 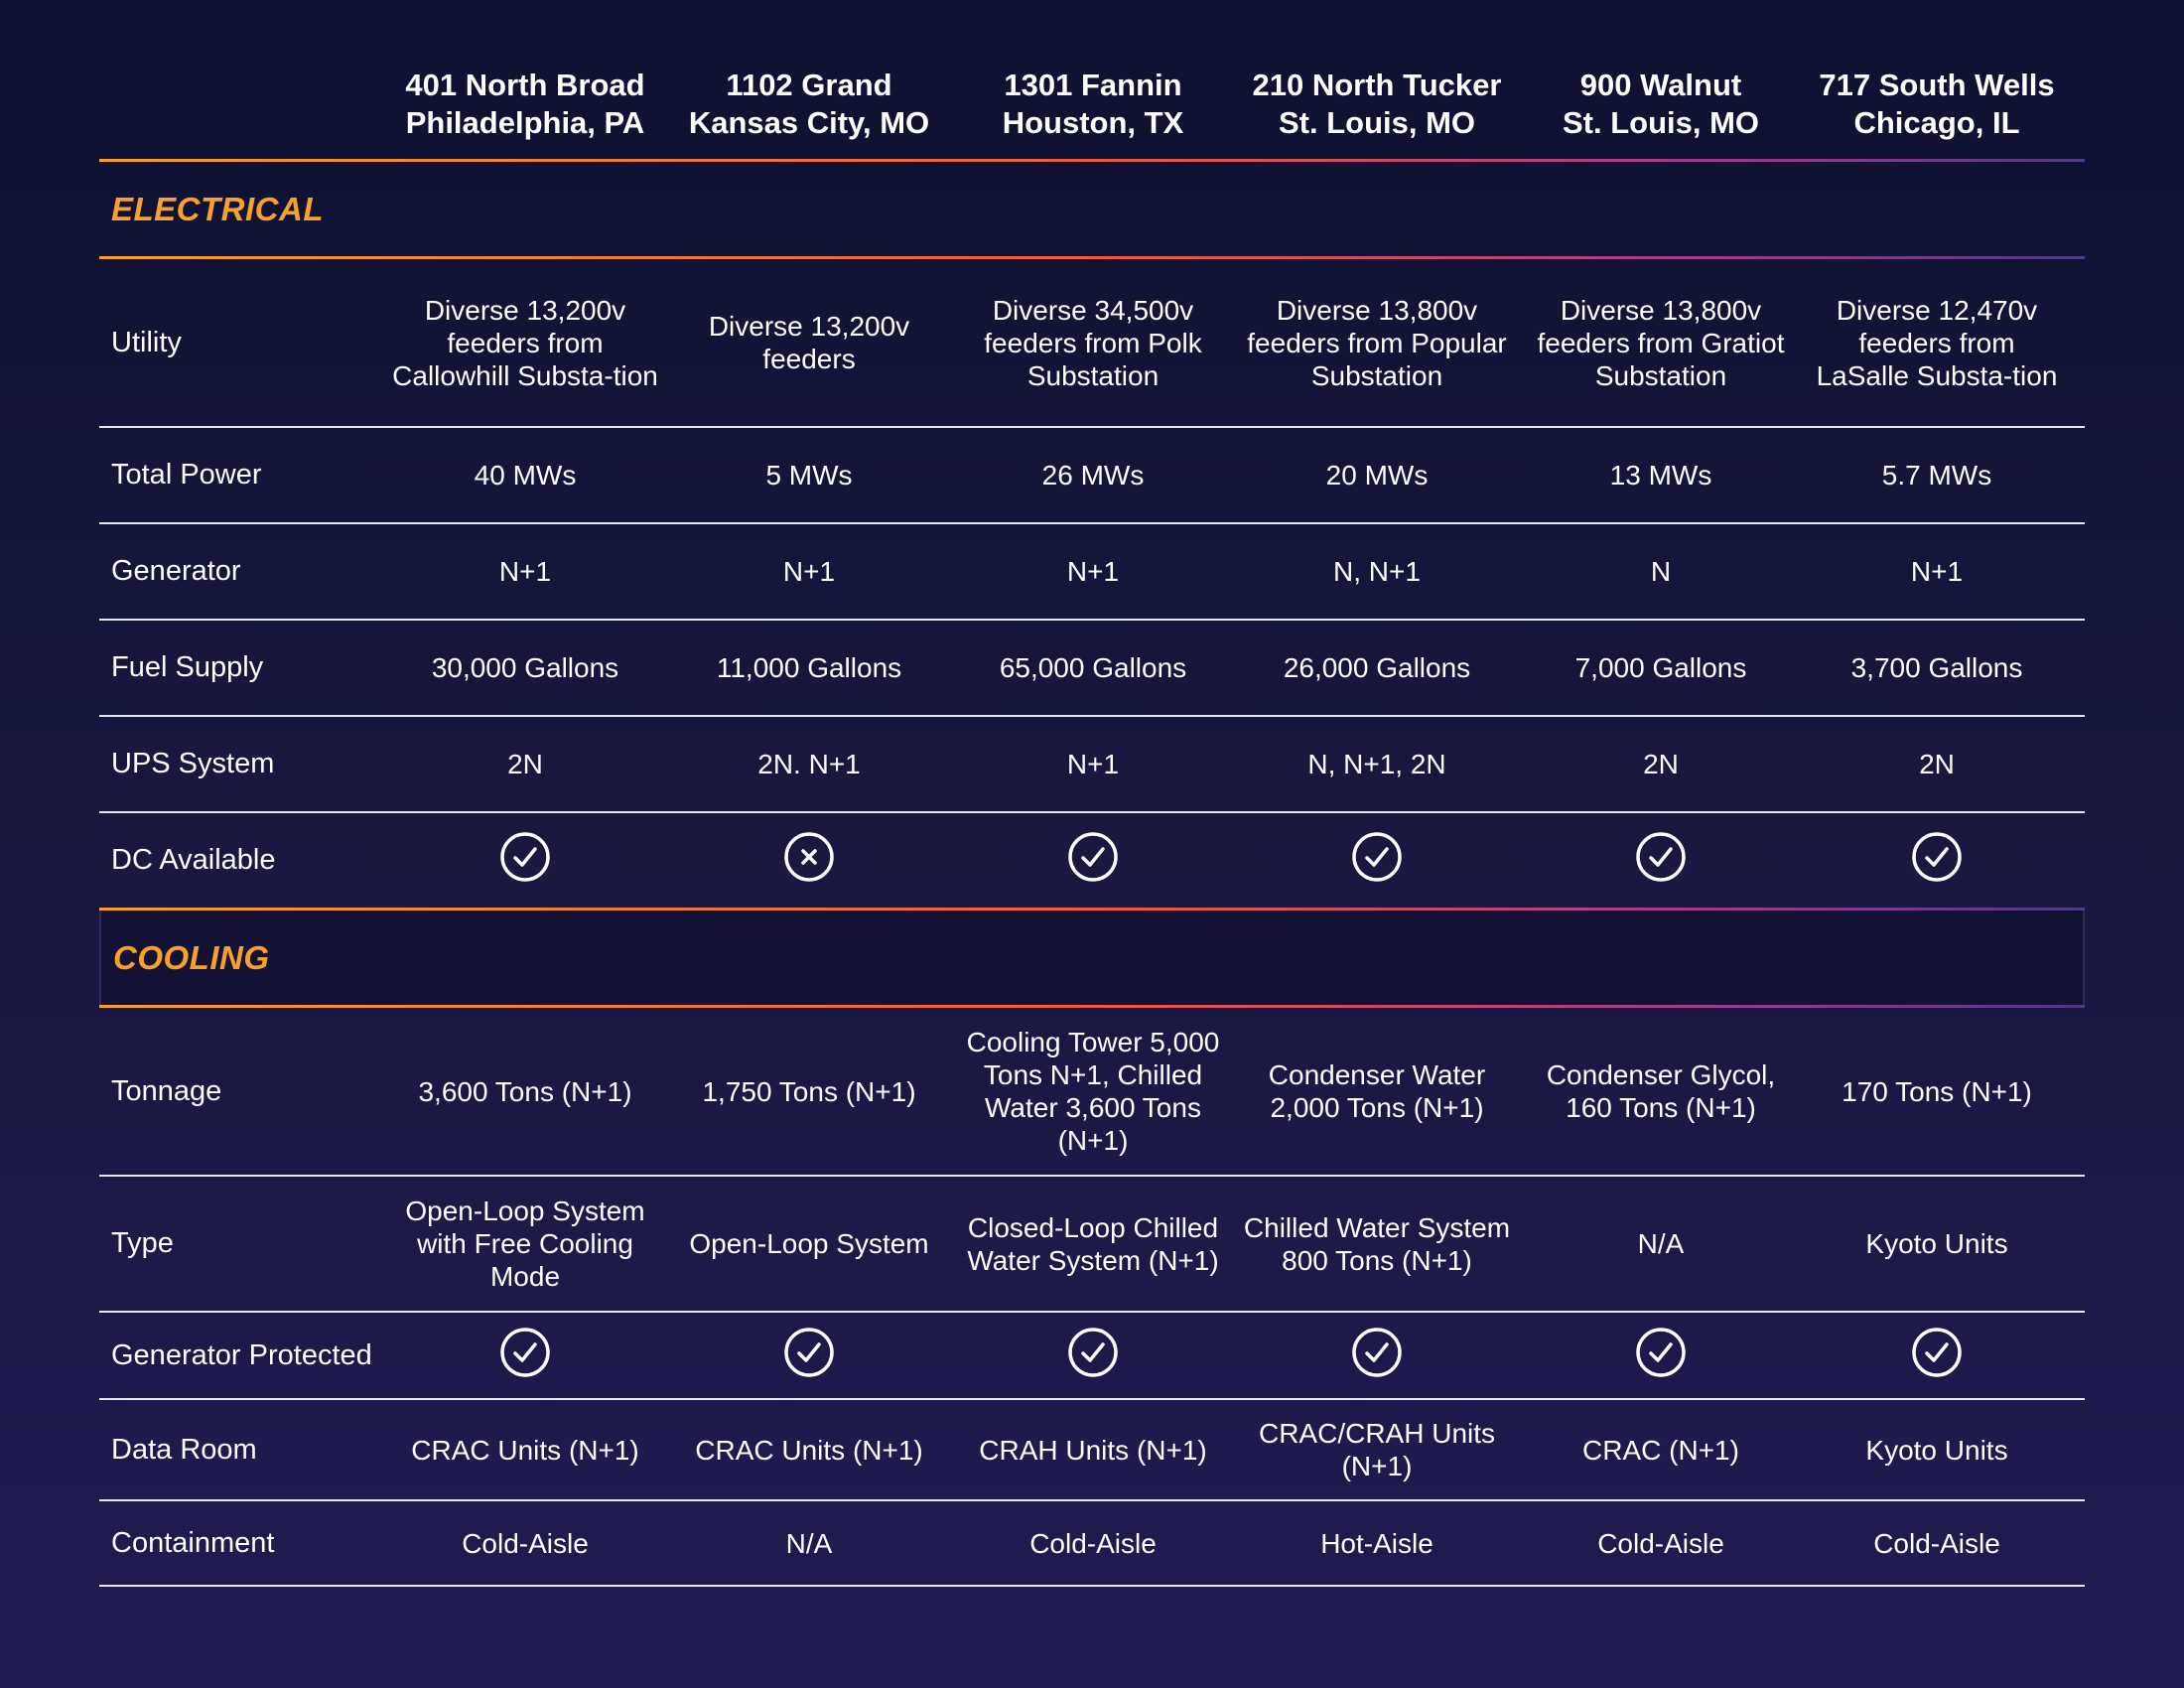 What do you see at coordinates (1660, 1450) in the screenshot?
I see `table-cell: CRAC (N+1)` at bounding box center [1660, 1450].